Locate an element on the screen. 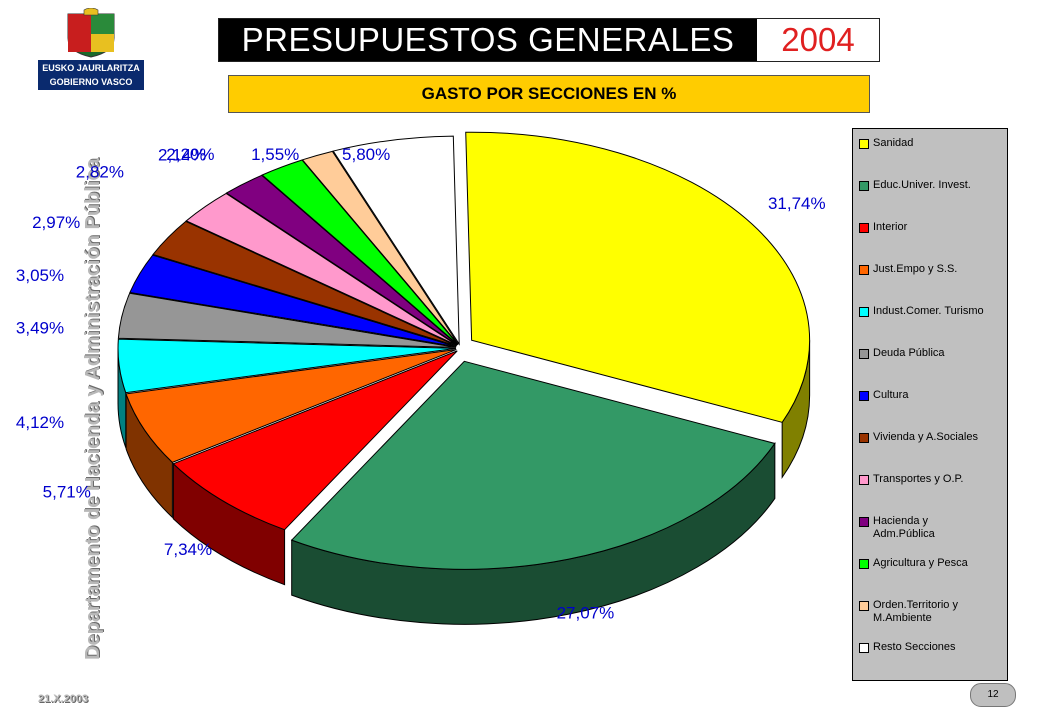  data-label-interior: 7,34% is located at coordinates (188, 549).